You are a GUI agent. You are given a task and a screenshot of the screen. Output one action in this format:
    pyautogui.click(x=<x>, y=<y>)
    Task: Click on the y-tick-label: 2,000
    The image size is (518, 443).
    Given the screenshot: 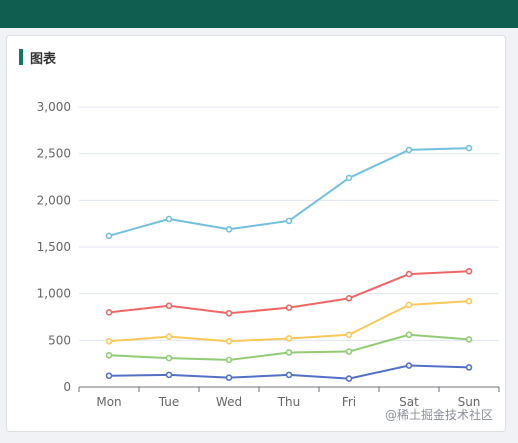 What is the action you would take?
    pyautogui.click(x=54, y=200)
    